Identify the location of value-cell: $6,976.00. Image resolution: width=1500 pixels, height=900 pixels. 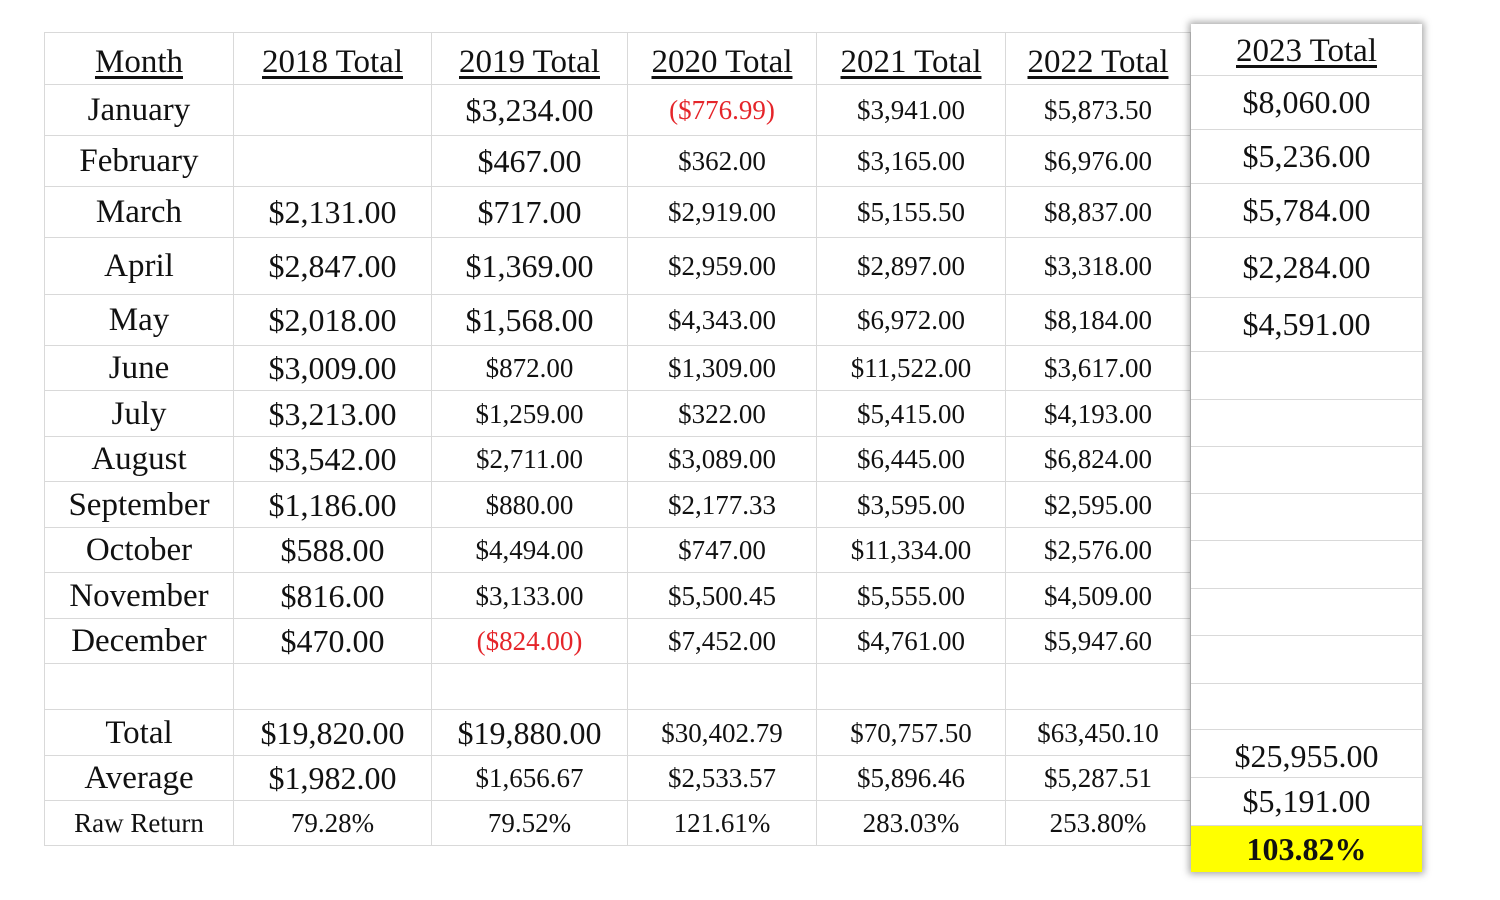
(1098, 161).